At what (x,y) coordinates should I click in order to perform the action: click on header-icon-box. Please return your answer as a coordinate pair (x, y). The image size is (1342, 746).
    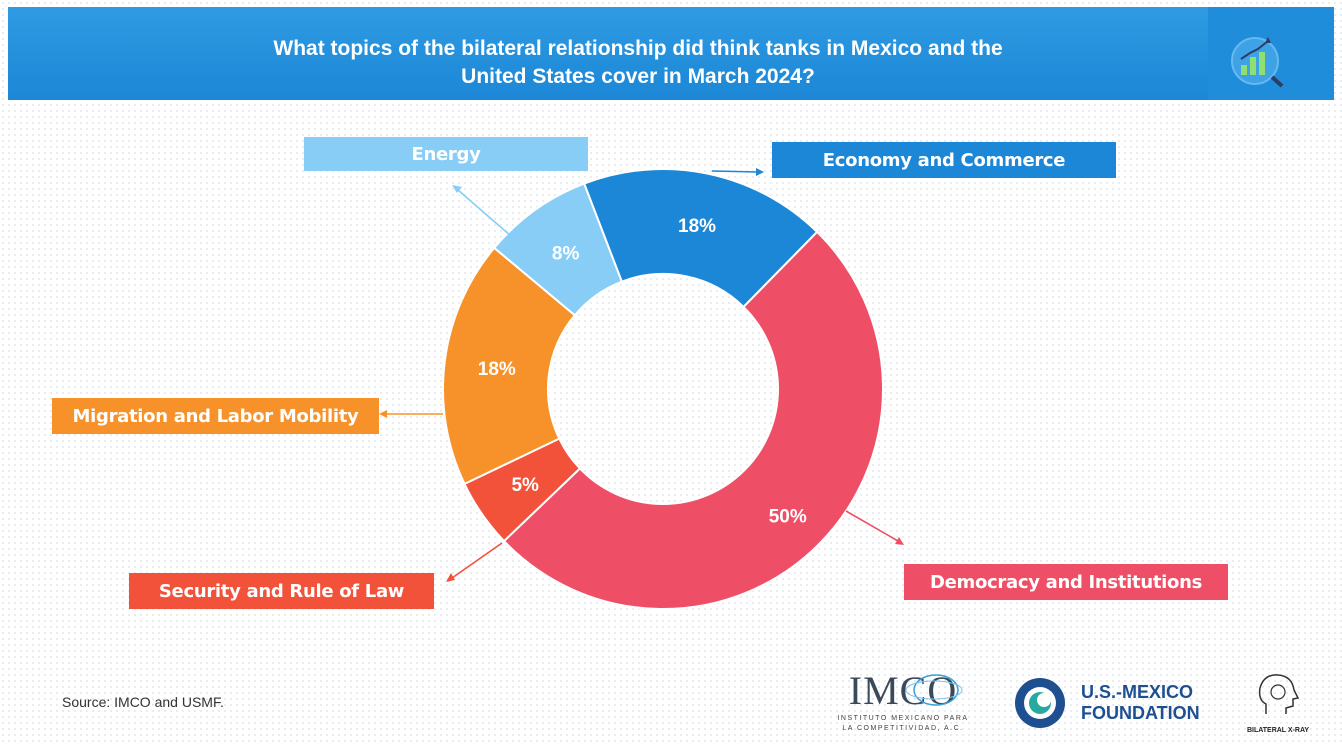
    Looking at the image, I should click on (1271, 53).